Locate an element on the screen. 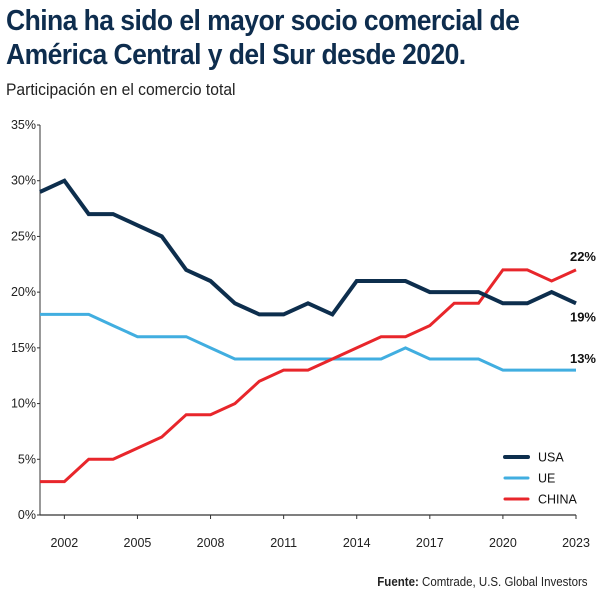 This screenshot has width=600, height=600. source-text: Comtrade, U.S. Global Investors is located at coordinates (503, 582).